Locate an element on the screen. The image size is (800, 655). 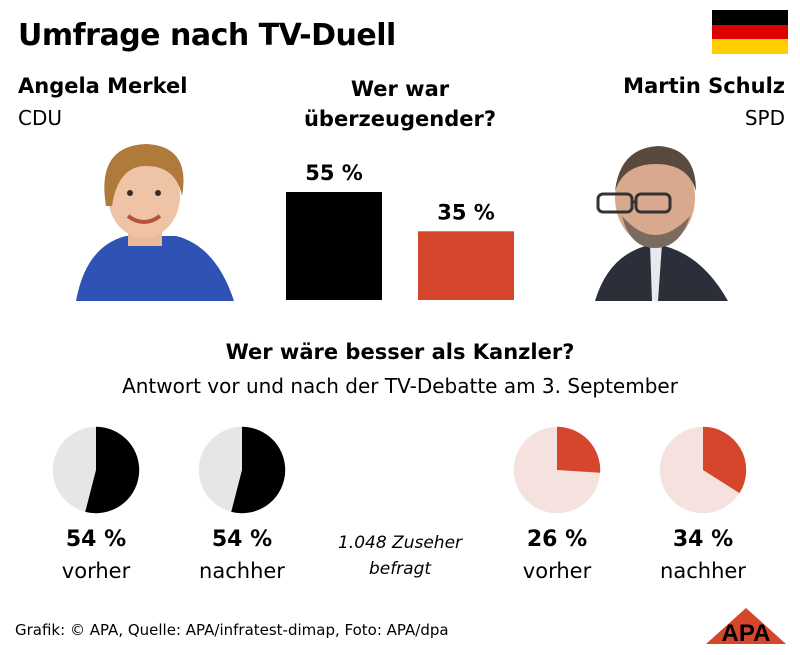
pie-slice-merkel-vorher is located at coordinates (112, 470).